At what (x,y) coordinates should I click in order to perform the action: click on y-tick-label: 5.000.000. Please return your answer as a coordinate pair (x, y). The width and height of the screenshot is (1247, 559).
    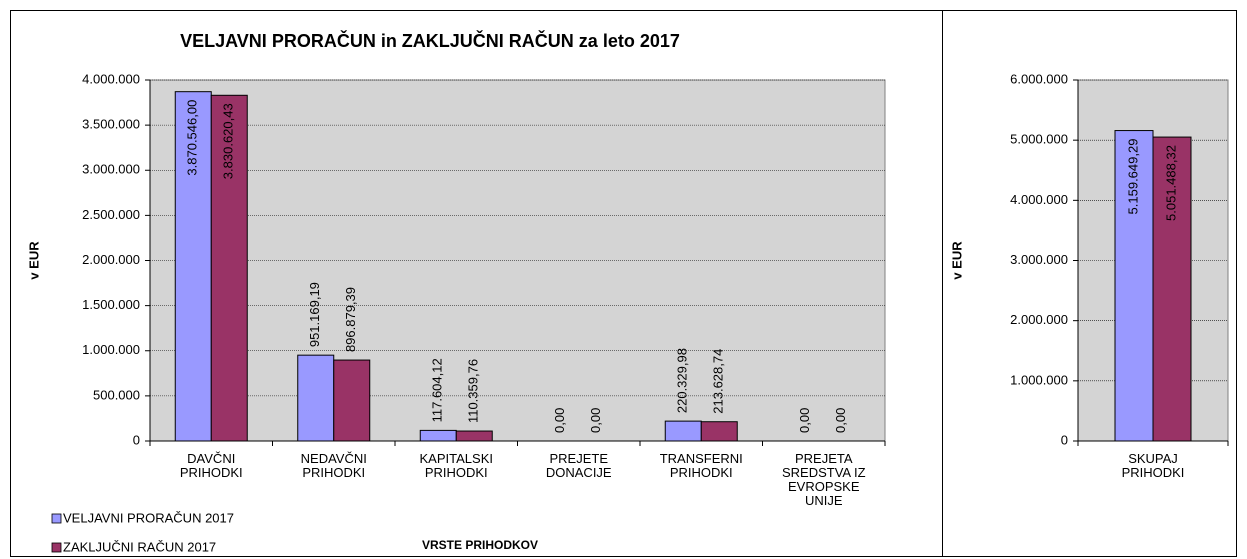
    Looking at the image, I should click on (1039, 139).